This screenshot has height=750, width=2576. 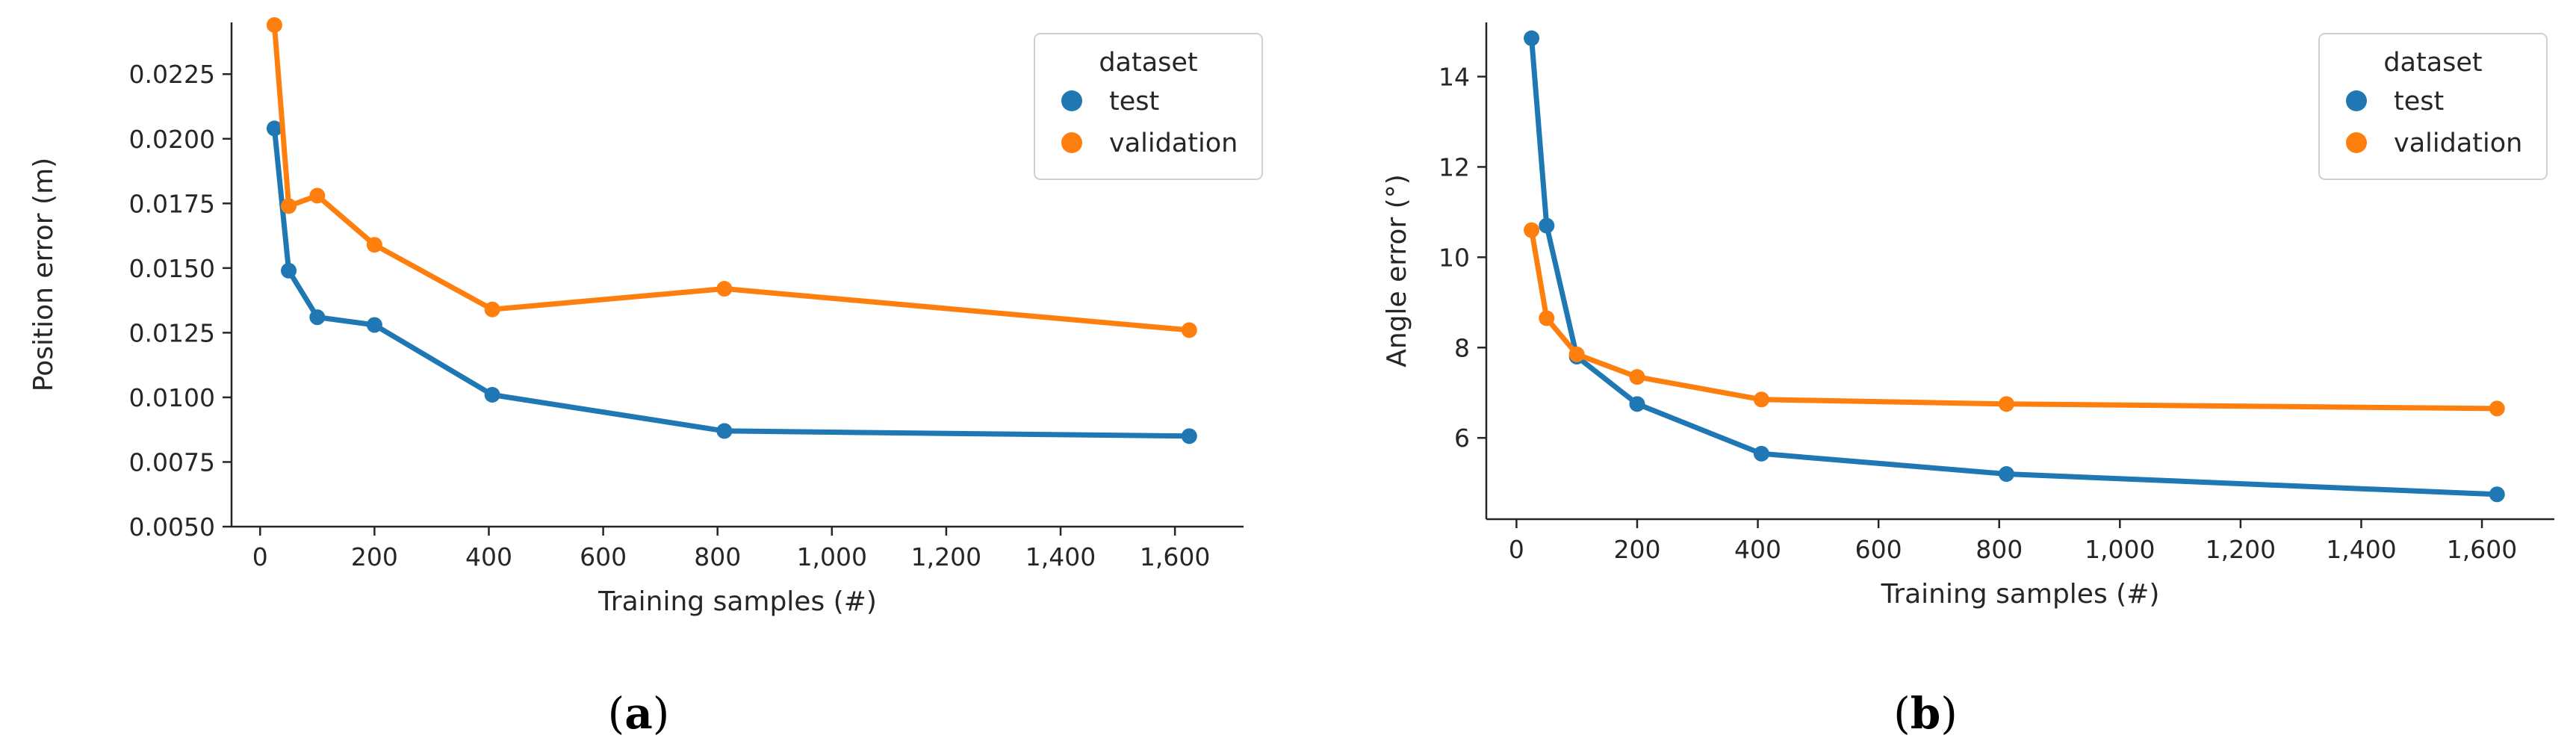 What do you see at coordinates (172, 332) in the screenshot?
I see `y-tick-label: 0.0125` at bounding box center [172, 332].